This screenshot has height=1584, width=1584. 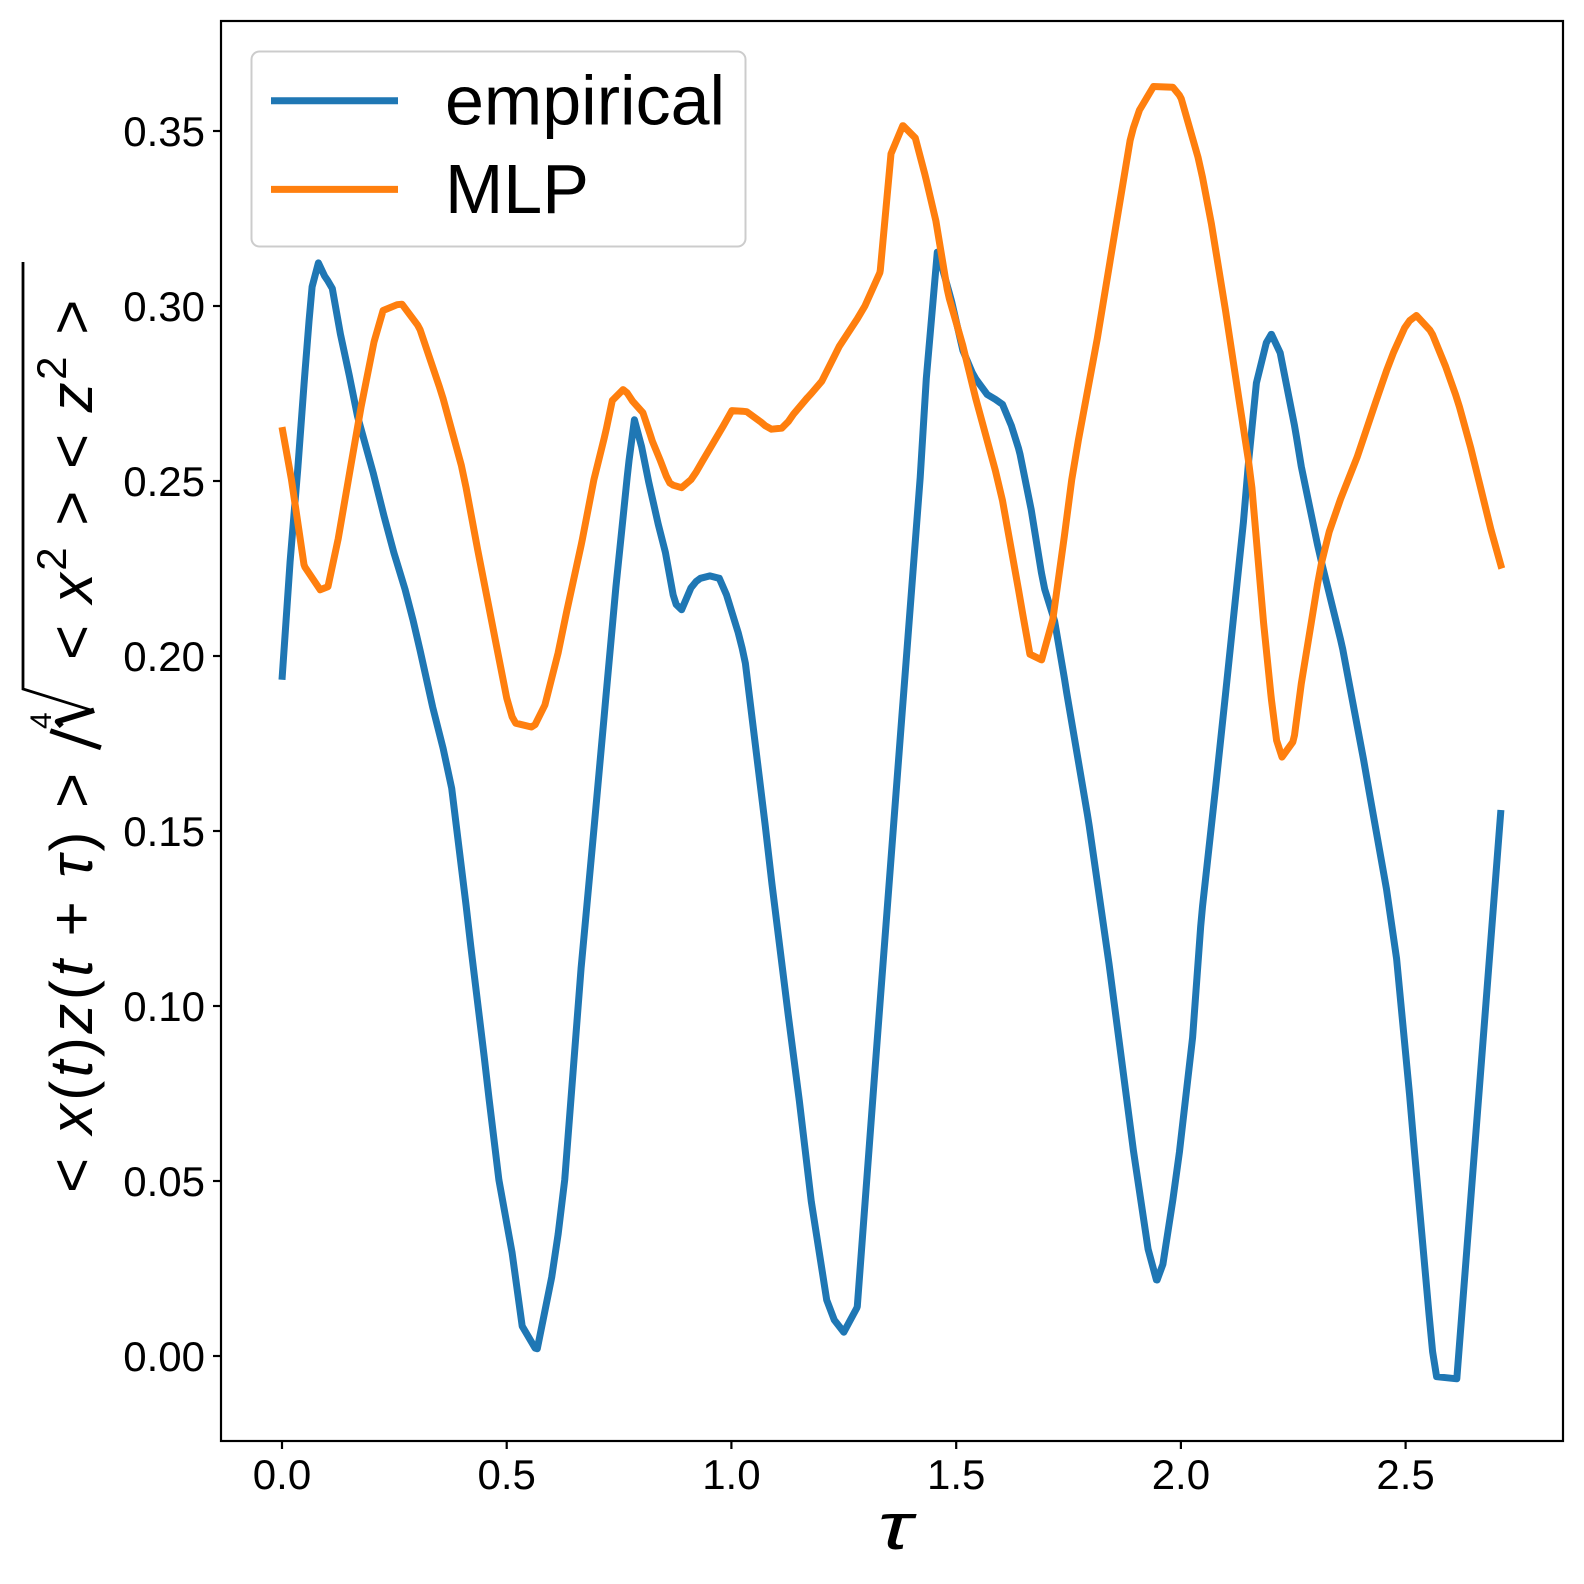 I want to click on svg-text: 2.5, so click(x=1405, y=1474).